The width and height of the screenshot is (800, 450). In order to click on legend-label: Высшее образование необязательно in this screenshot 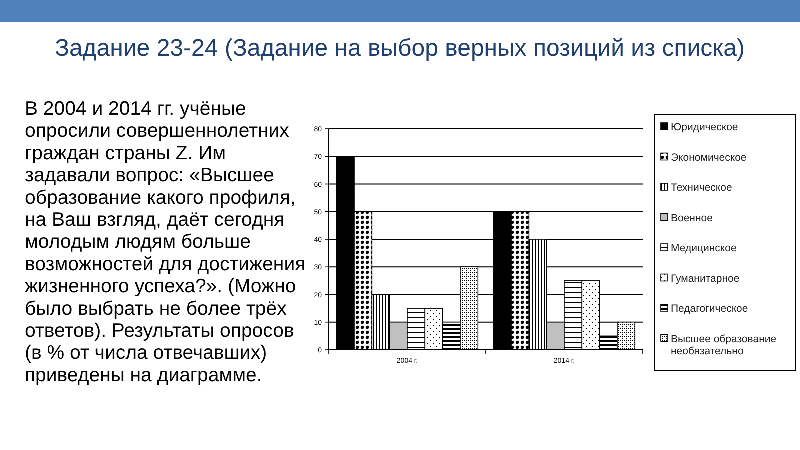, I will do `click(724, 345)`.